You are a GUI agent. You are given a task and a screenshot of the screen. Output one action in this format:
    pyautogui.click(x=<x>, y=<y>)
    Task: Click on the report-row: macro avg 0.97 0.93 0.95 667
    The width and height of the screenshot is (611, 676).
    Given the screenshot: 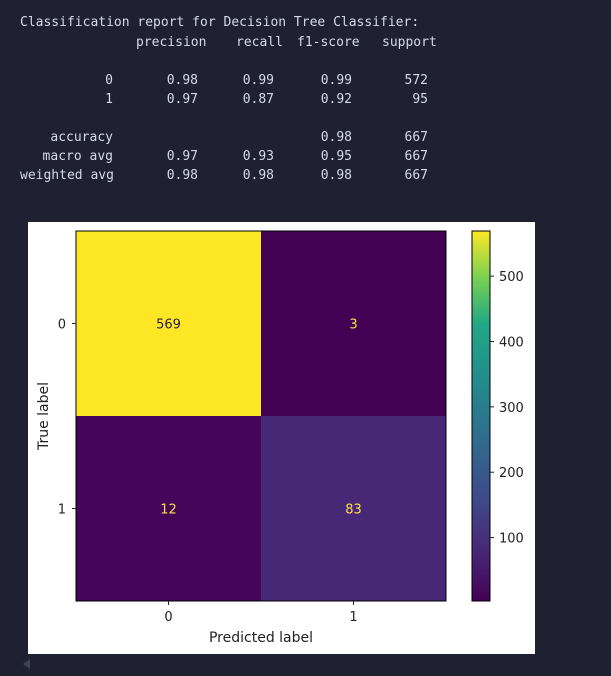 What is the action you would take?
    pyautogui.click(x=305, y=156)
    